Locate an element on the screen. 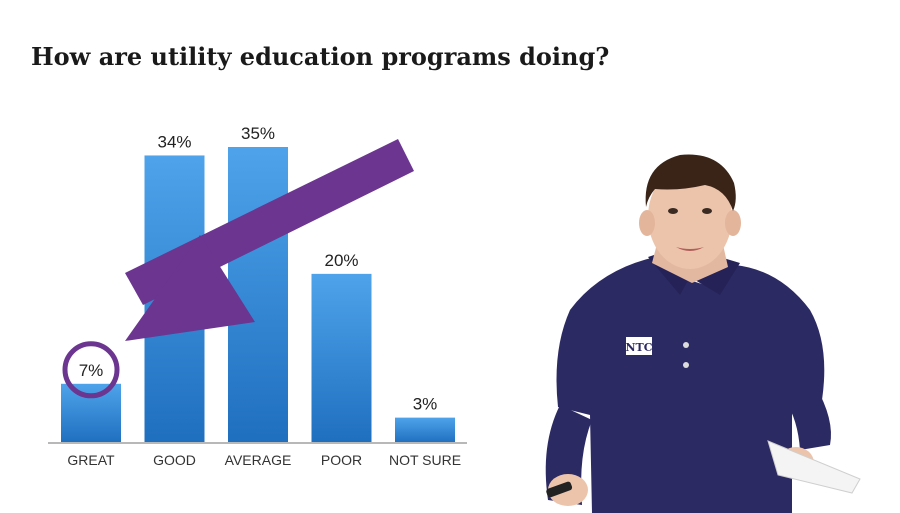  mouth is located at coordinates (690, 249).